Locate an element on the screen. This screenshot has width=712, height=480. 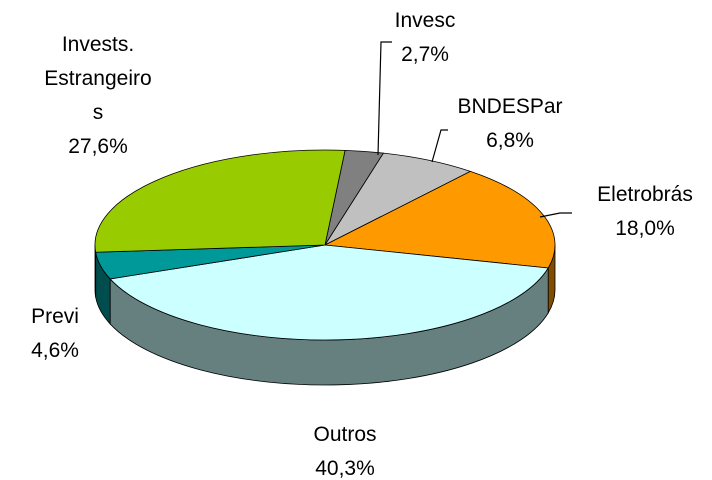
slice-value-label: 2,7% is located at coordinates (425, 54).